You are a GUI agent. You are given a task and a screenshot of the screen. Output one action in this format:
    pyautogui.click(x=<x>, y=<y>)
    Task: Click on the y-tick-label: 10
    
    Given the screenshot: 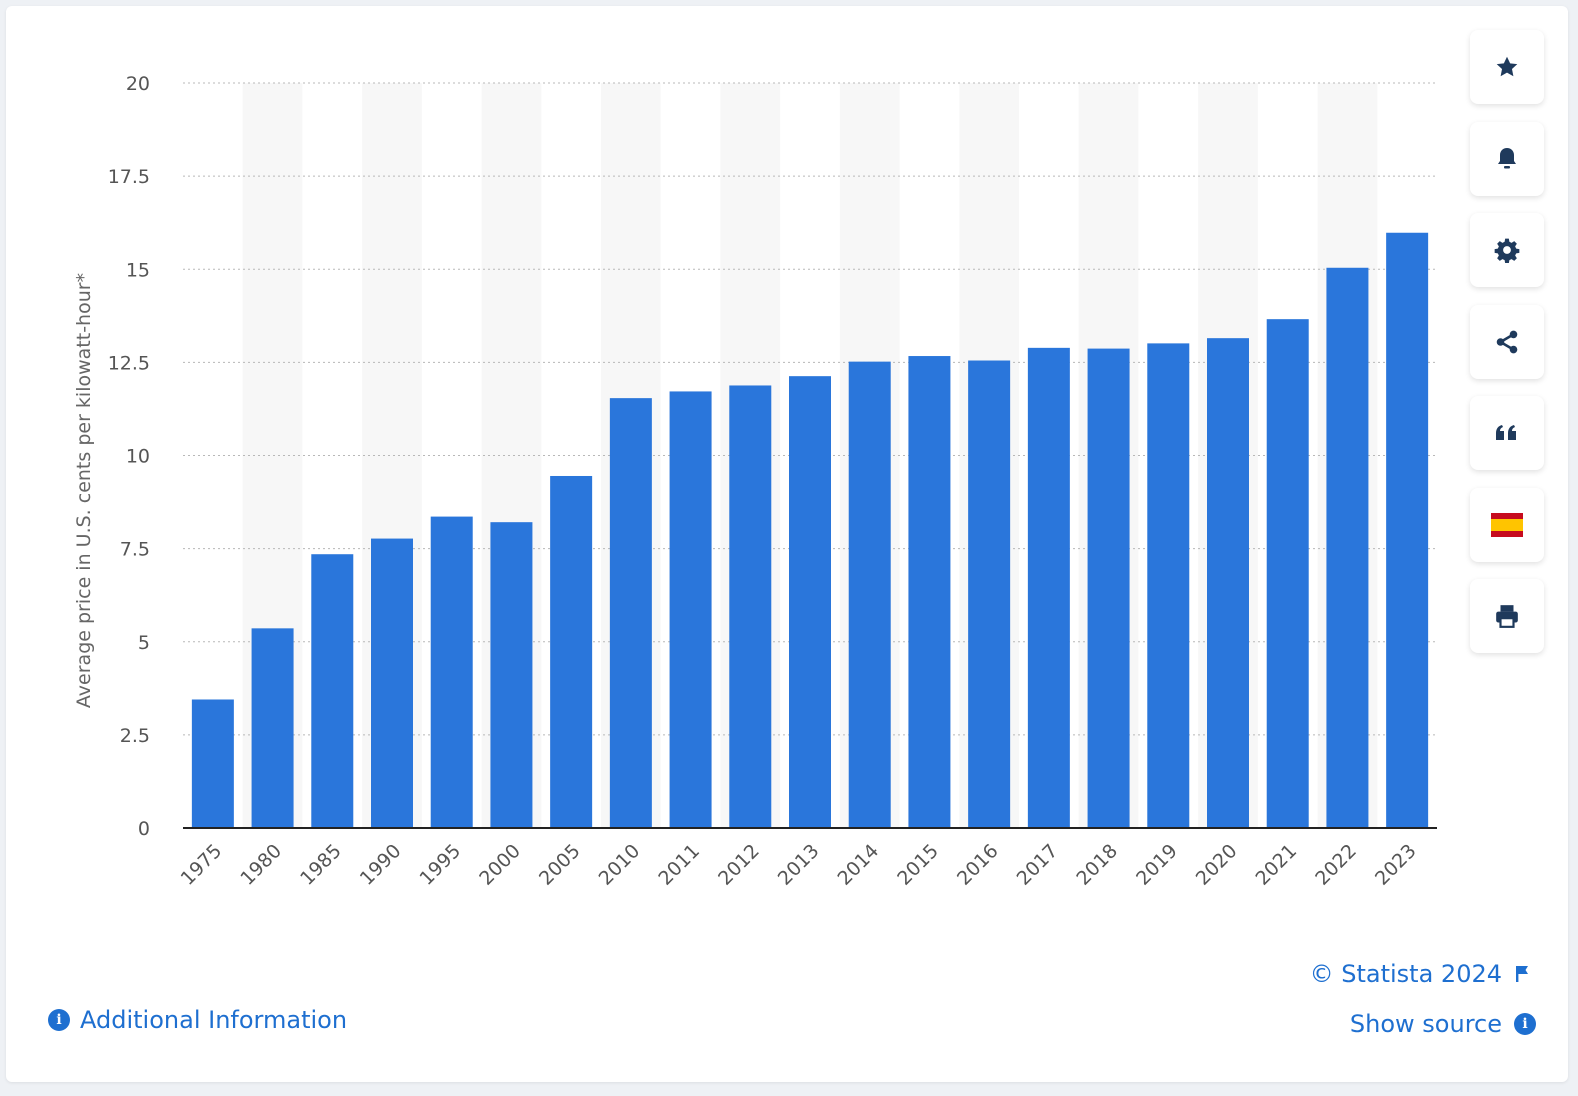 What is the action you would take?
    pyautogui.click(x=138, y=457)
    